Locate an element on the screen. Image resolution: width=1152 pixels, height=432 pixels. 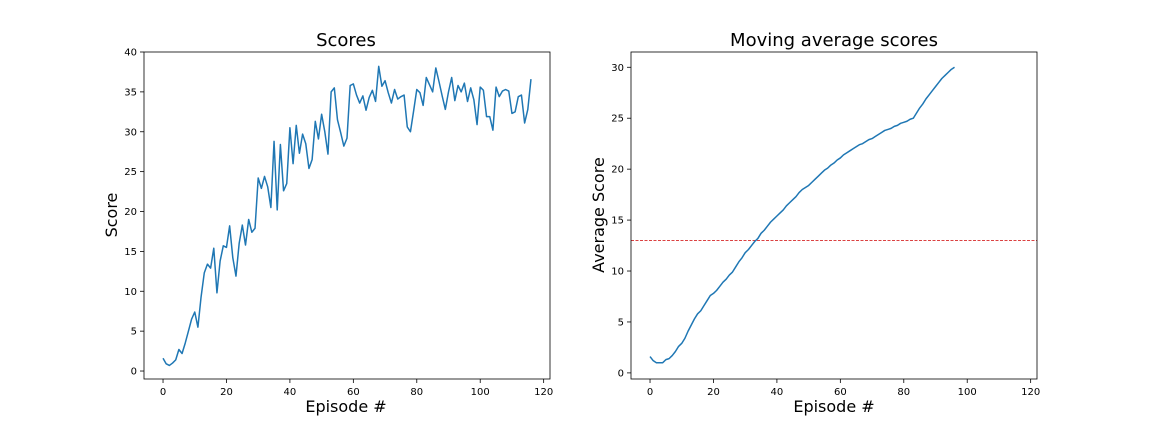
scores-y-tick-label: 10 is located at coordinates (130, 292).